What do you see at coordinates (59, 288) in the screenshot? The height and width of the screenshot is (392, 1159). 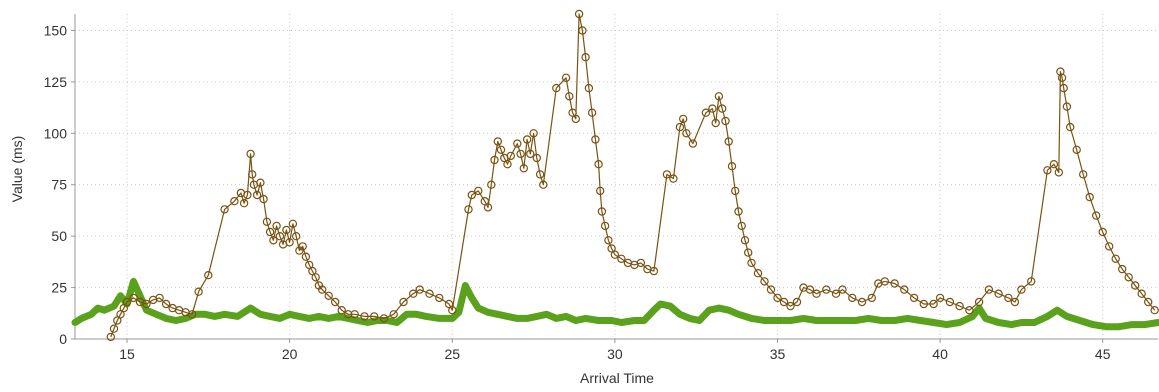 I see `y-tick-label: 25` at bounding box center [59, 288].